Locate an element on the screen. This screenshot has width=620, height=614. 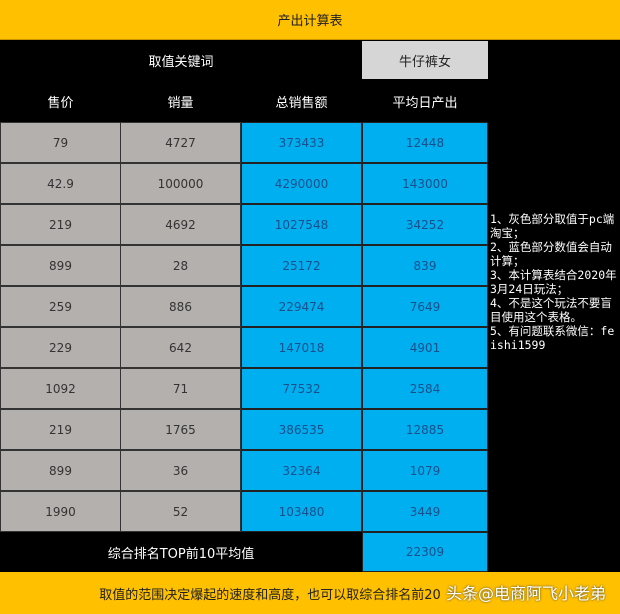
total-sales-cell: 373433 is located at coordinates (301, 142).